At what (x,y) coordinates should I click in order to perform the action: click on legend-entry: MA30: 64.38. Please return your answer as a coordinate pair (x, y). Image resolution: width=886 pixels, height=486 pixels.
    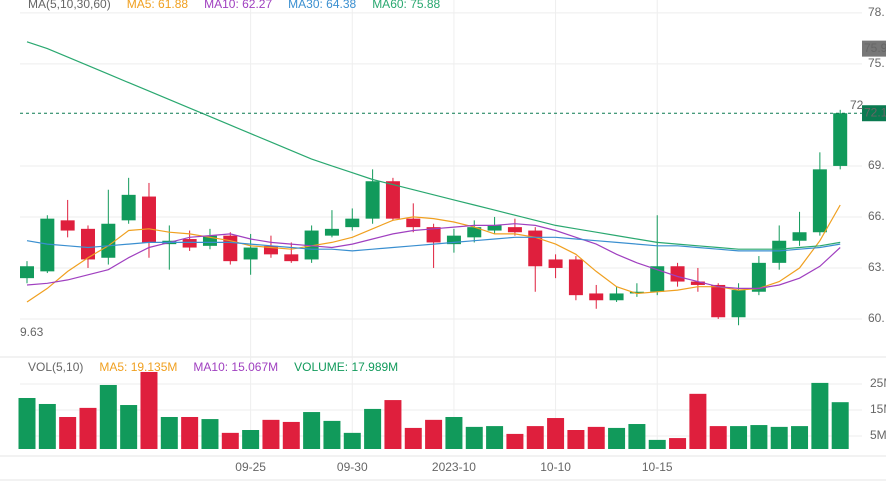
    Looking at the image, I should click on (322, 5).